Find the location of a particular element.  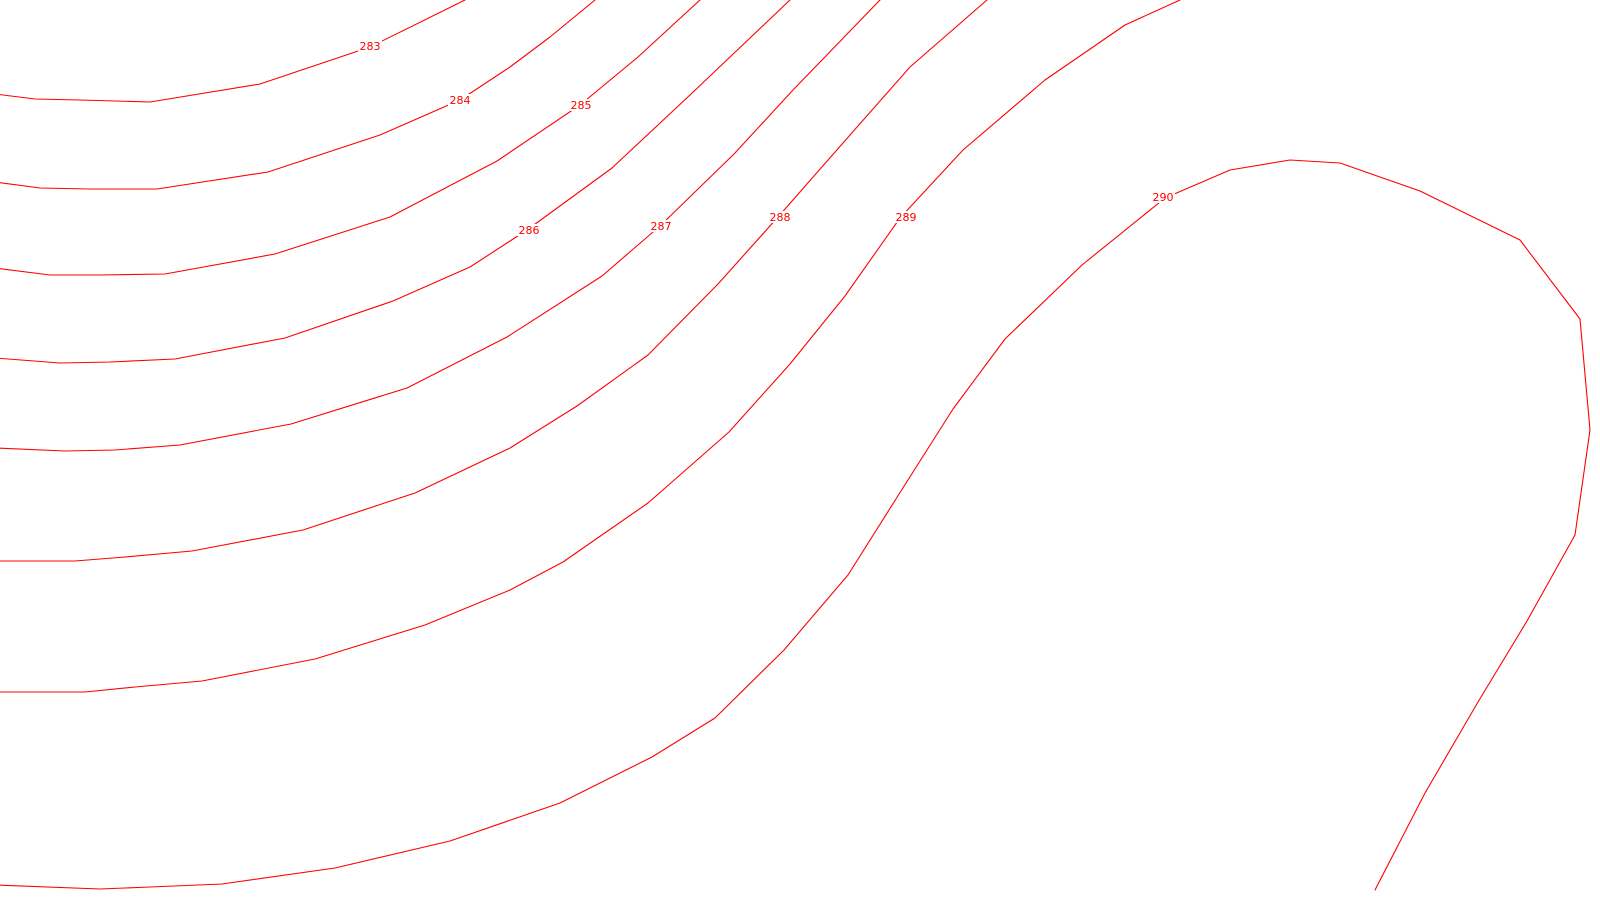

contour-label-289: 289 is located at coordinates (906, 217).